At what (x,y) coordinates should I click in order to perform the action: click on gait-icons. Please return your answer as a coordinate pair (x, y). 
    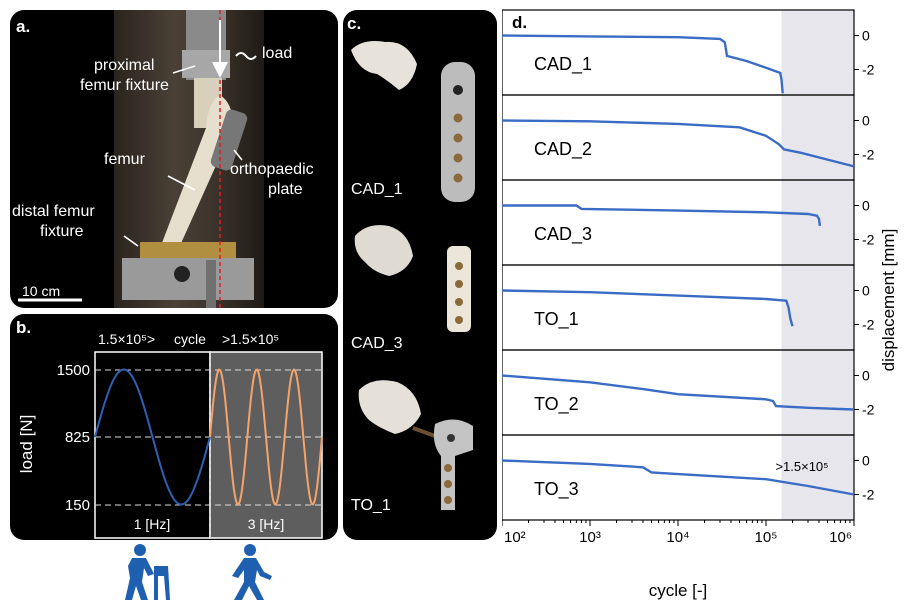
    Looking at the image, I should click on (198, 572).